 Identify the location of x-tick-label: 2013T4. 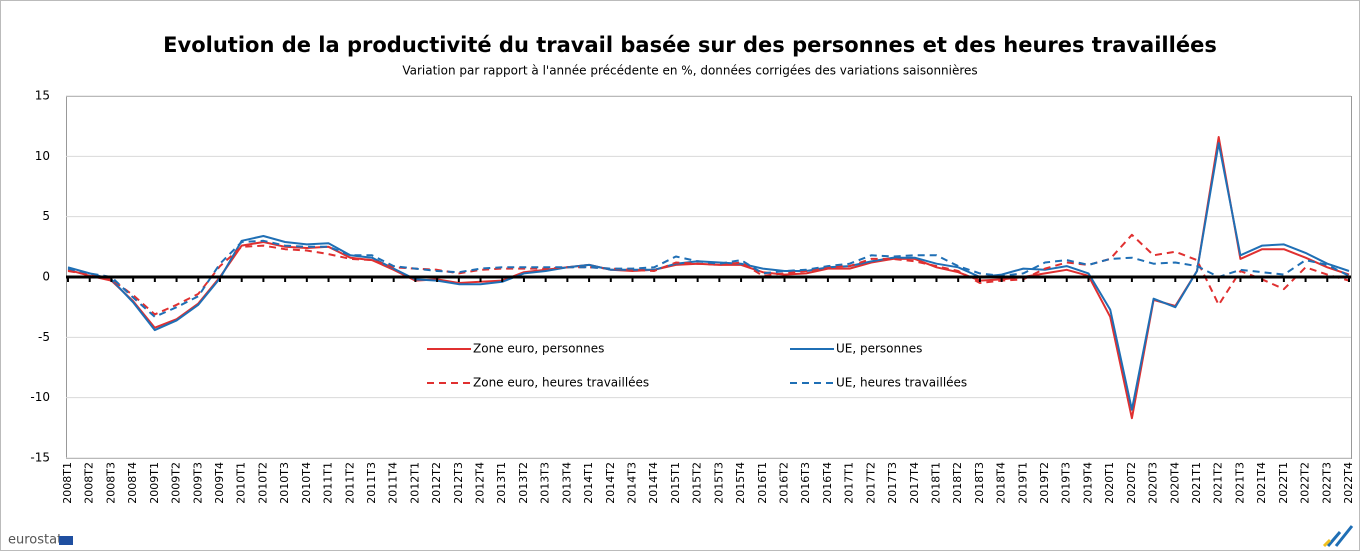
(566, 483).